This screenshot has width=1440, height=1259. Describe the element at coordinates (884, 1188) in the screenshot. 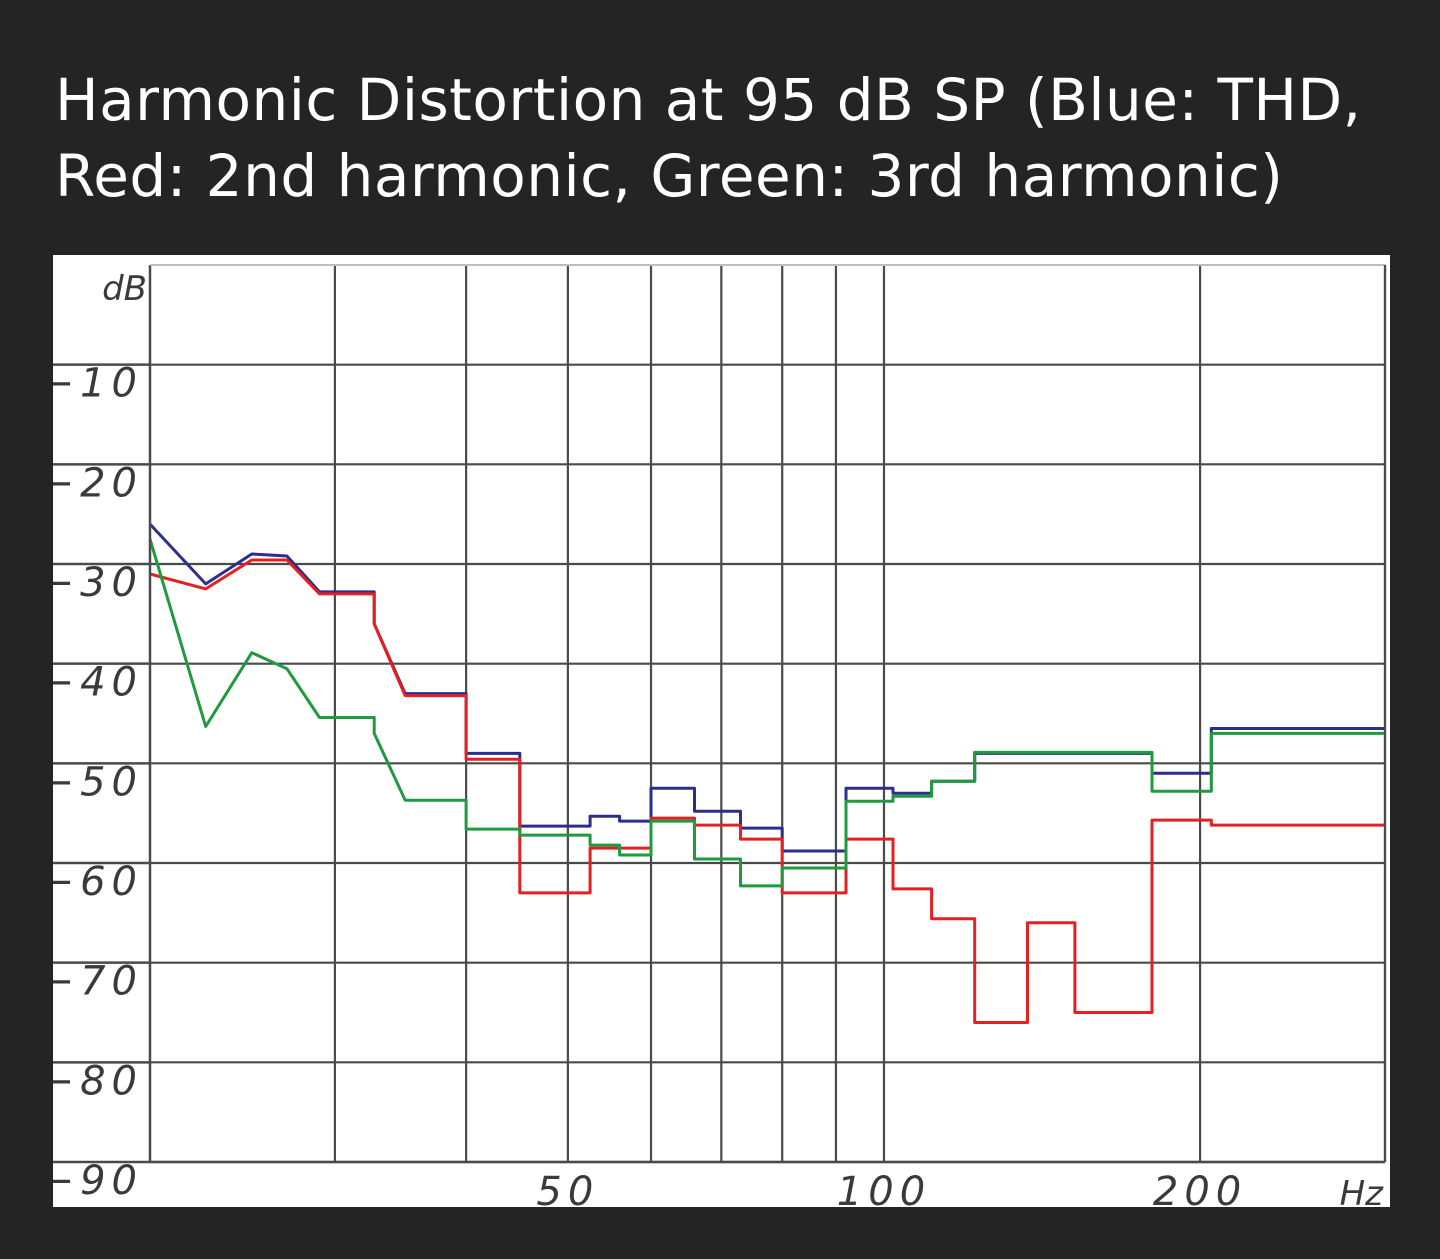

I see `x-tick-label: 100` at that location.